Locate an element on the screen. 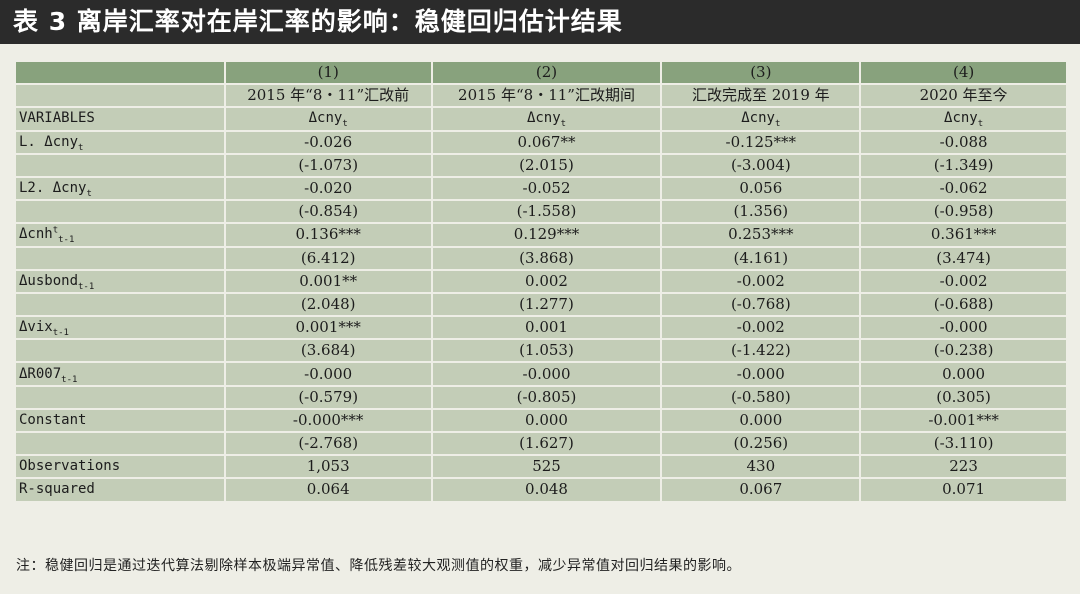  t-statistic-row: (-0.579) (-0.805) (-0.580) (0.305) is located at coordinates (541, 397).